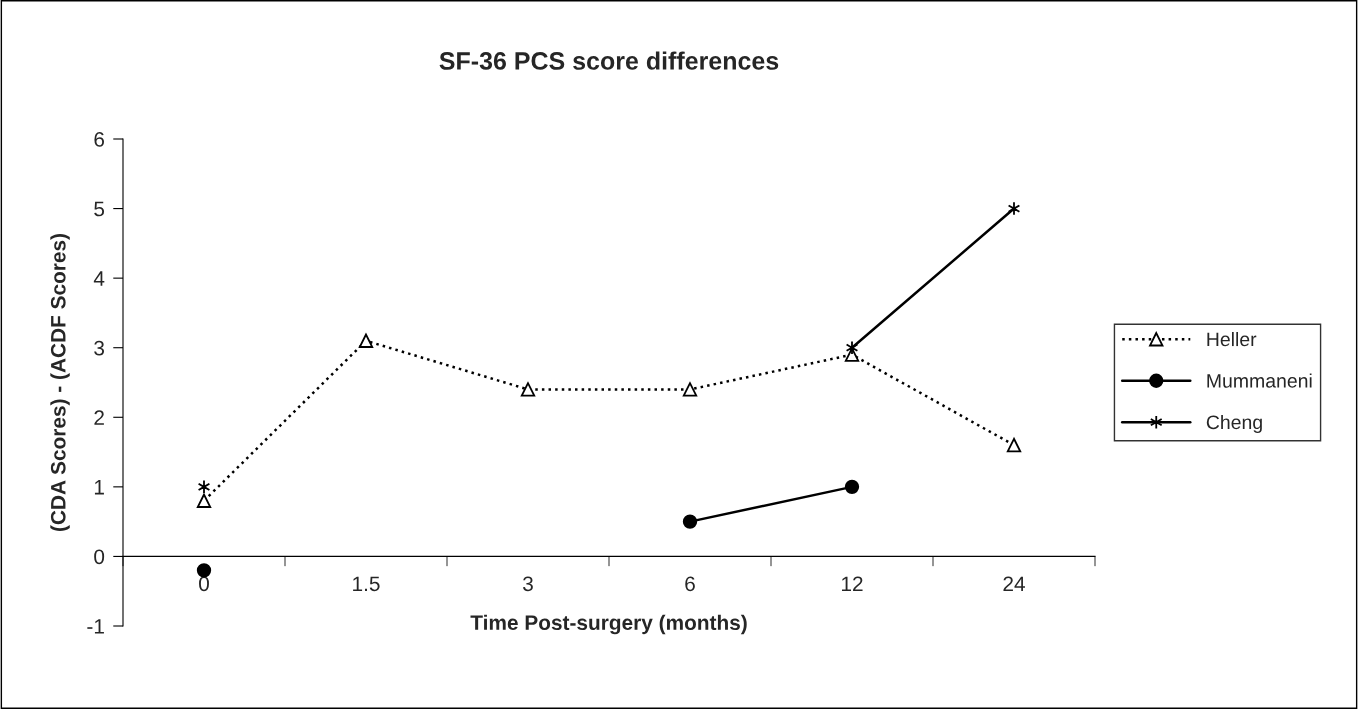 This screenshot has height=709, width=1358. What do you see at coordinates (528, 584) in the screenshot?
I see `x-tick-label: 3` at bounding box center [528, 584].